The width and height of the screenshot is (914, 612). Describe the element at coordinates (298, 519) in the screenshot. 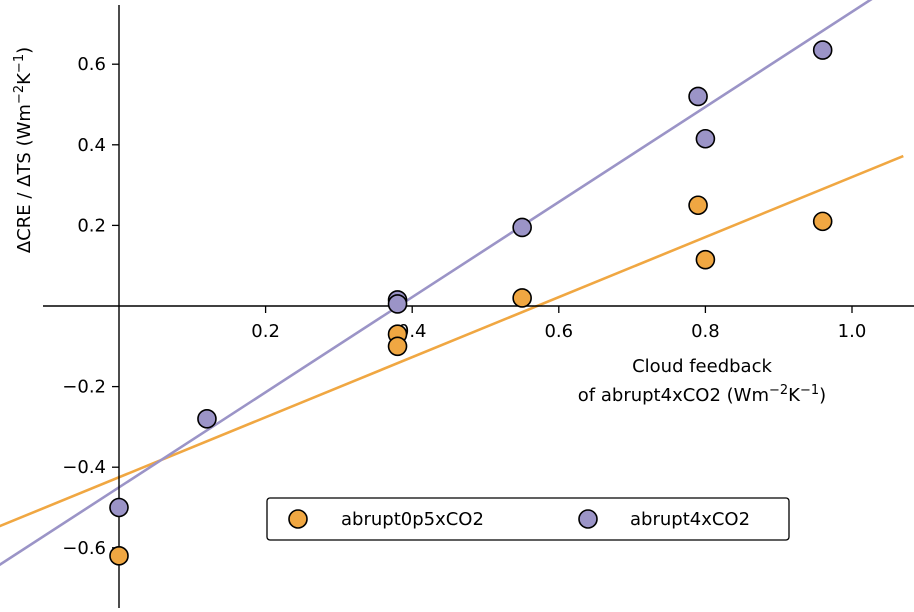

I see `legend-marker-abrupt0p5xCO2` at that location.